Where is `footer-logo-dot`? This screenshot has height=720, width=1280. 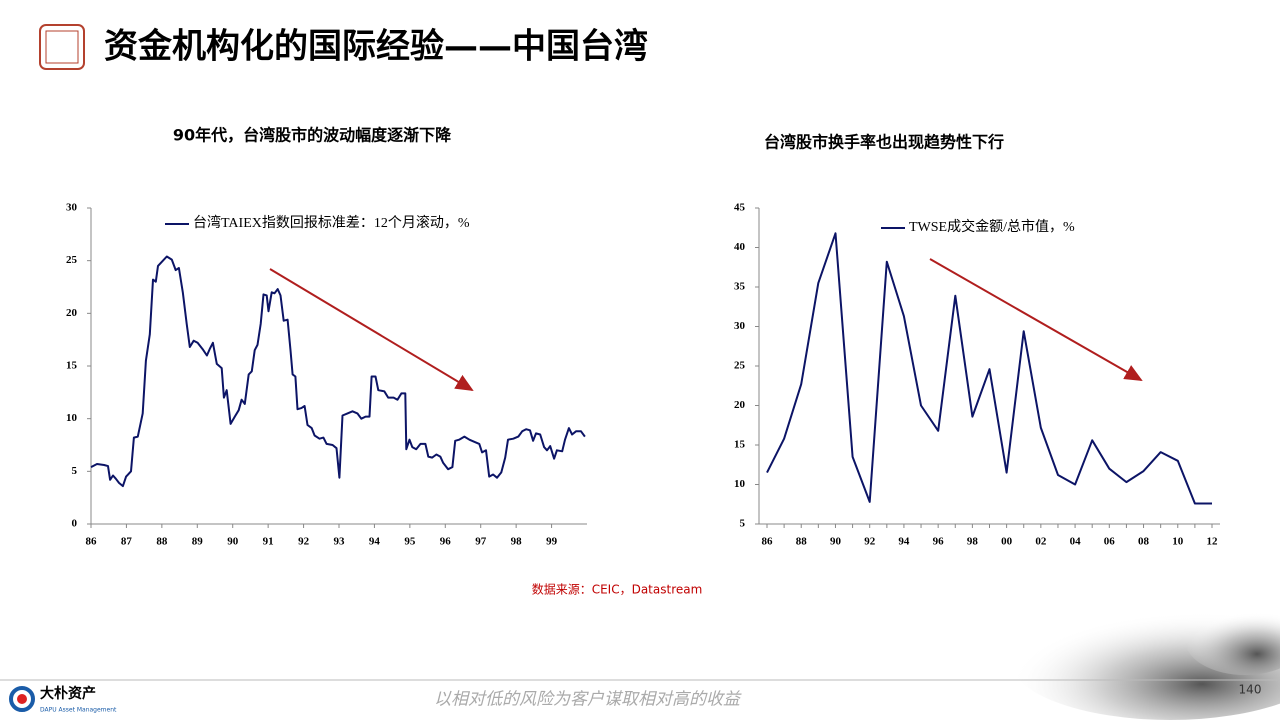 footer-logo-dot is located at coordinates (22, 699).